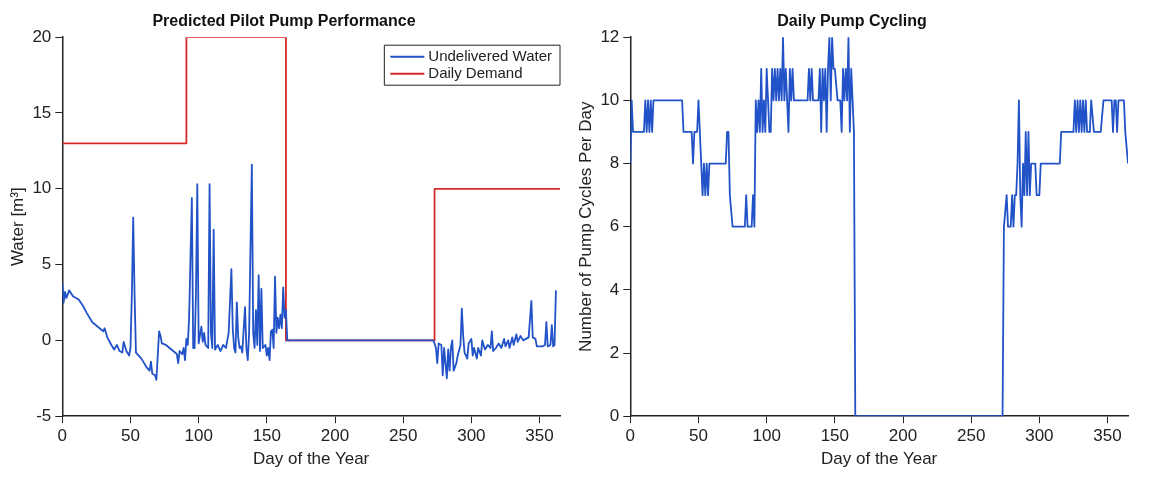 Image resolution: width=1149 pixels, height=478 pixels. Describe the element at coordinates (46, 264) in the screenshot. I see `y-tick-label: 5` at that location.